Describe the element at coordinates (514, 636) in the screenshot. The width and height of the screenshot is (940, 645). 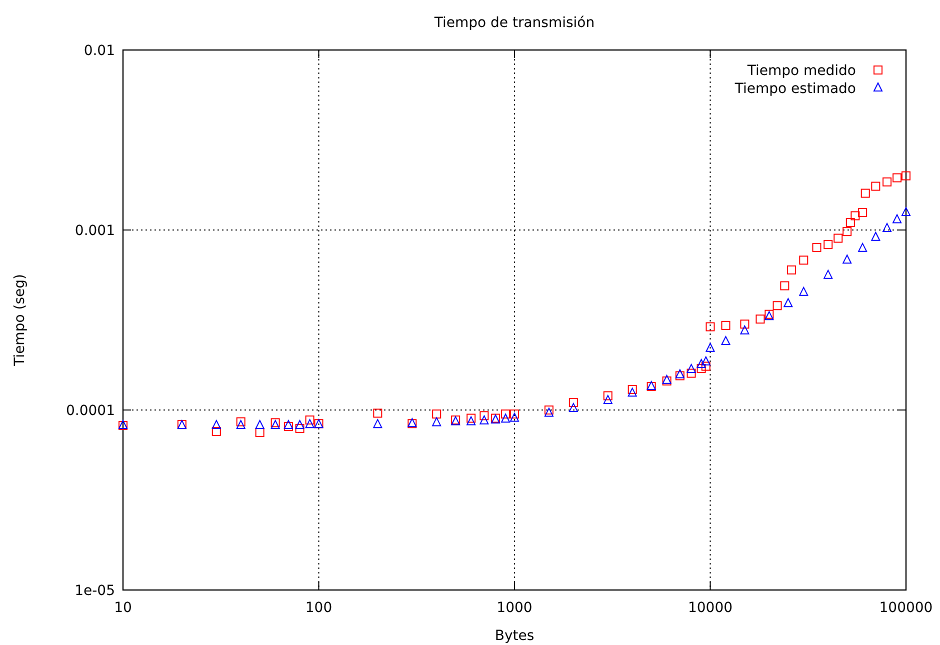
I see `x-axis-title: Bytes` at that location.